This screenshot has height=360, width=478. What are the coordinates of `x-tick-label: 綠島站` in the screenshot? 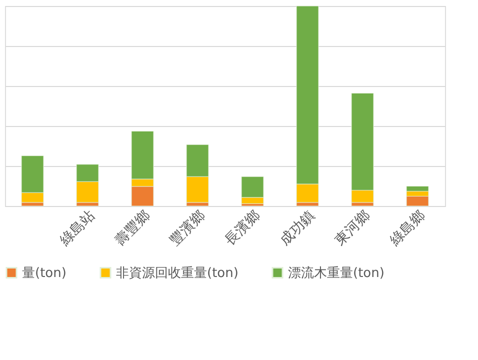 It's located at (77, 229).